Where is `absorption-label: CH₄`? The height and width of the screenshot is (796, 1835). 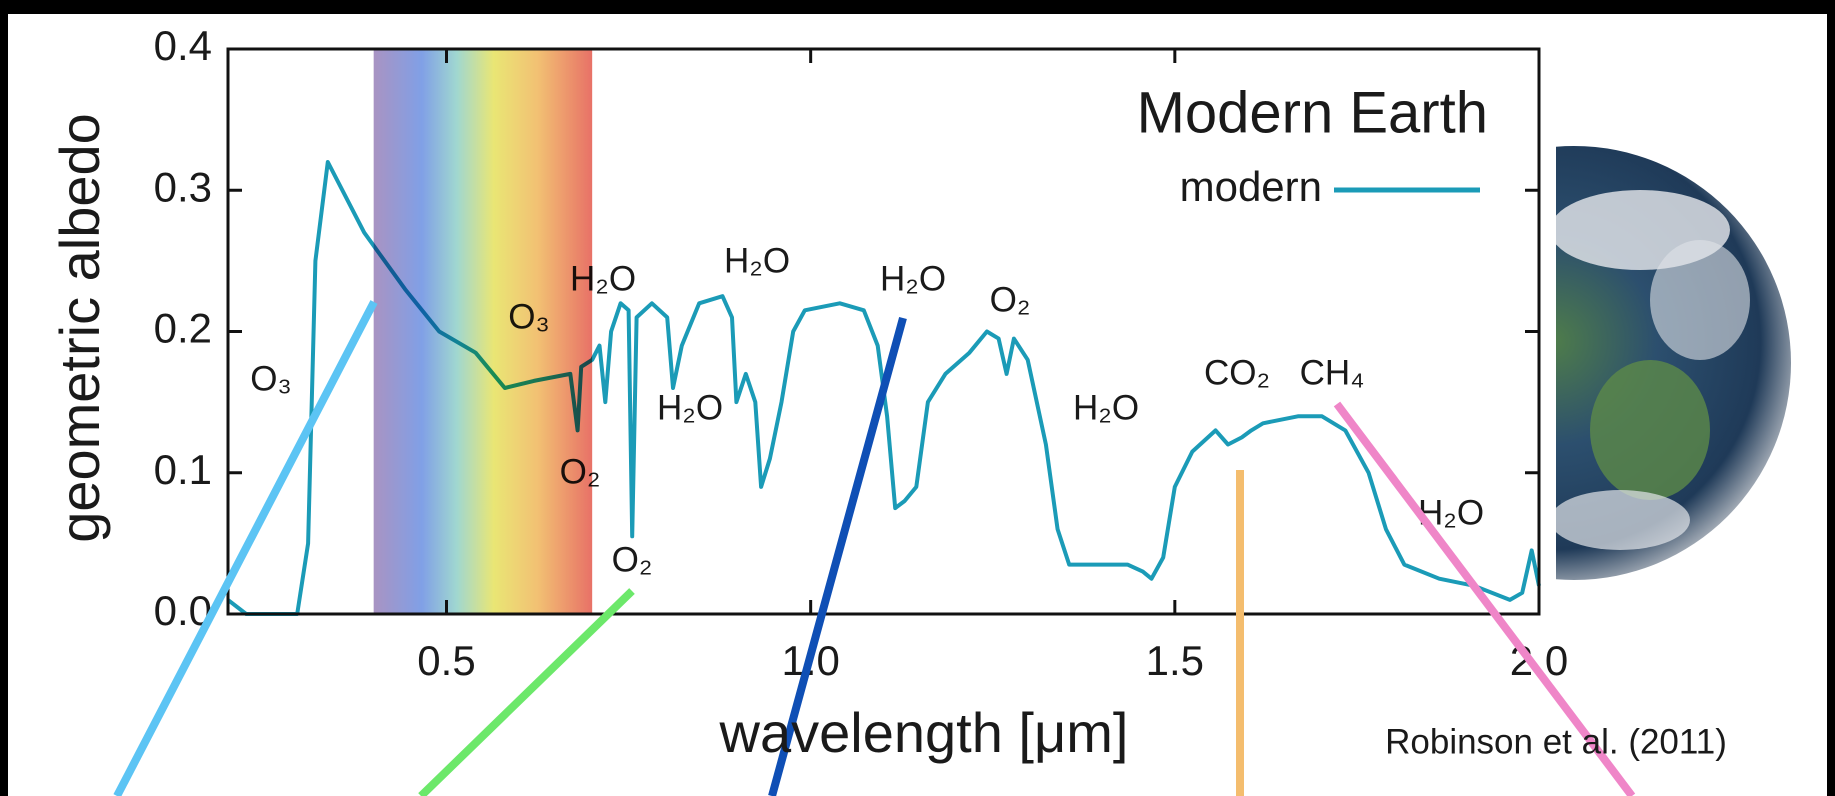 absorption-label: CH₄ is located at coordinates (1332, 372).